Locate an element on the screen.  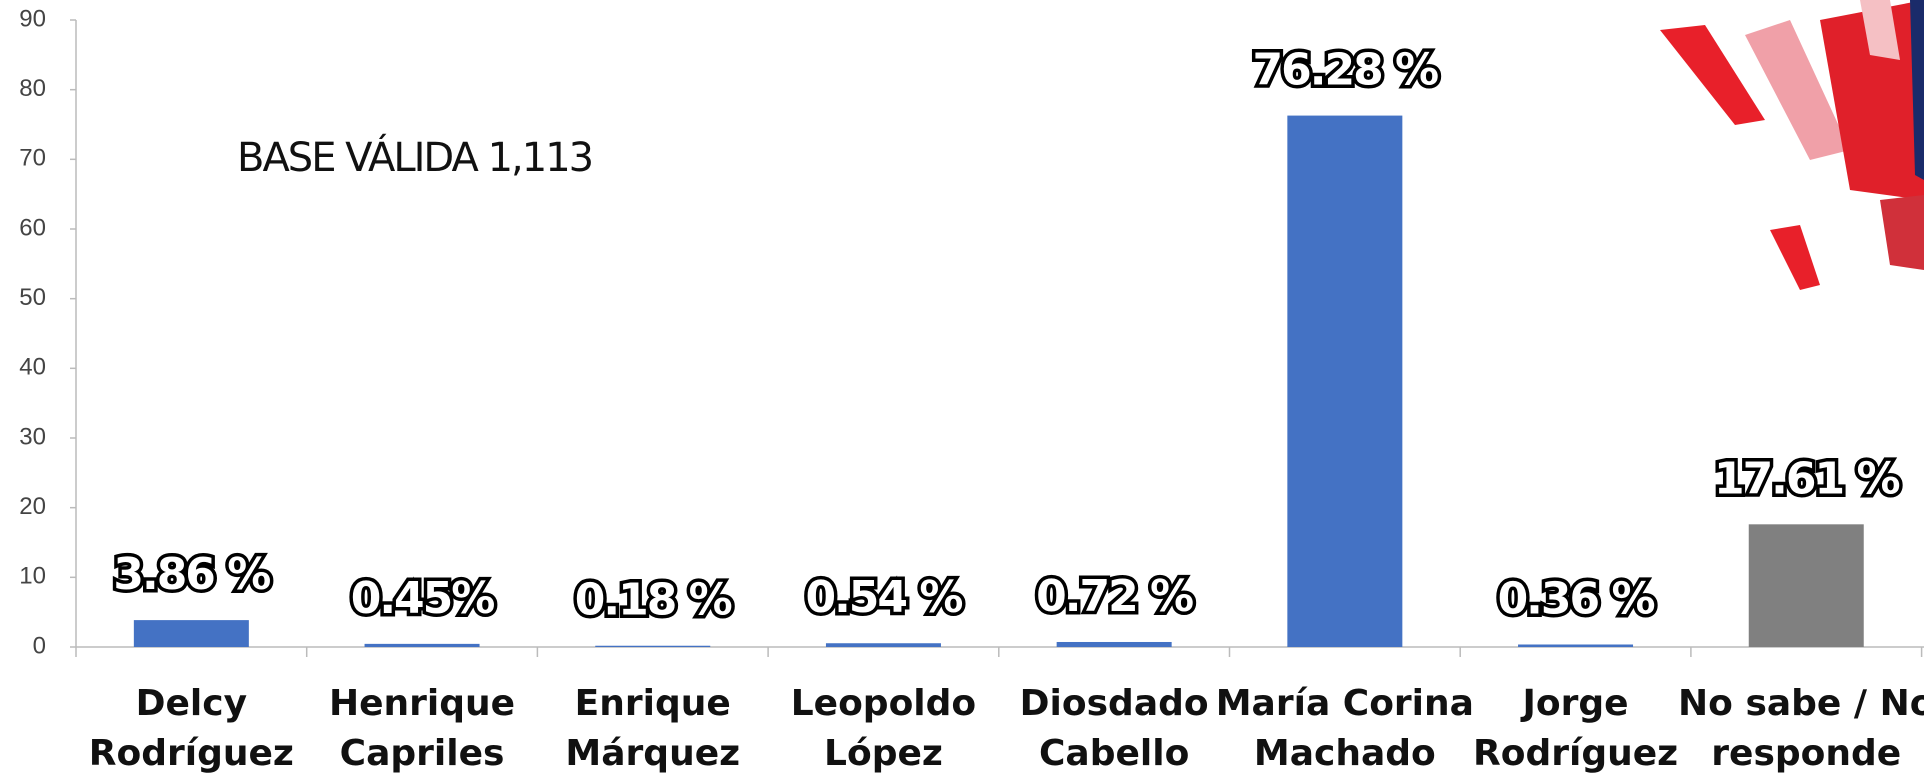
value-label: 0.54 % is located at coordinates (883, 597).